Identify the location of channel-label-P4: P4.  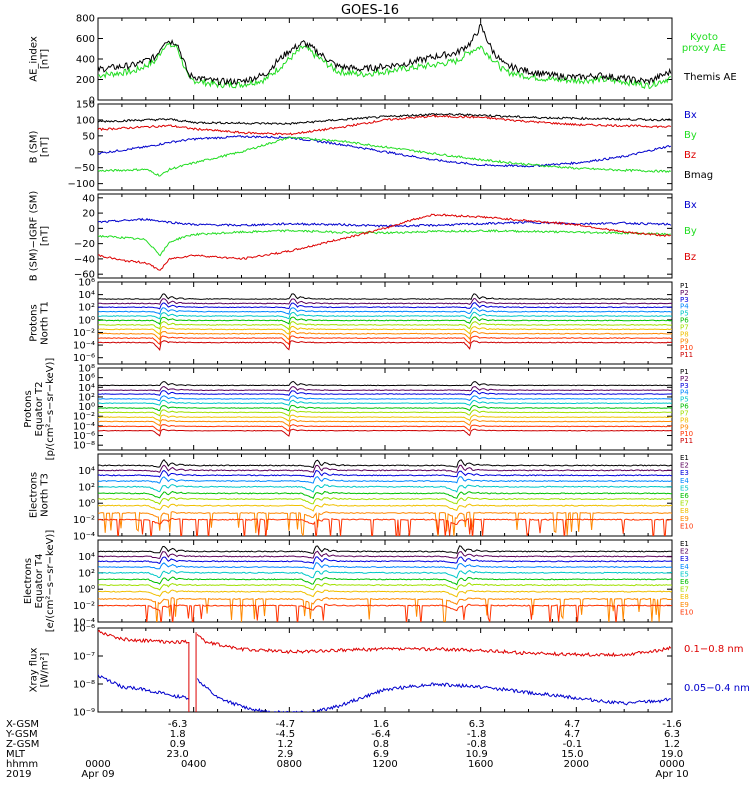
(684, 307).